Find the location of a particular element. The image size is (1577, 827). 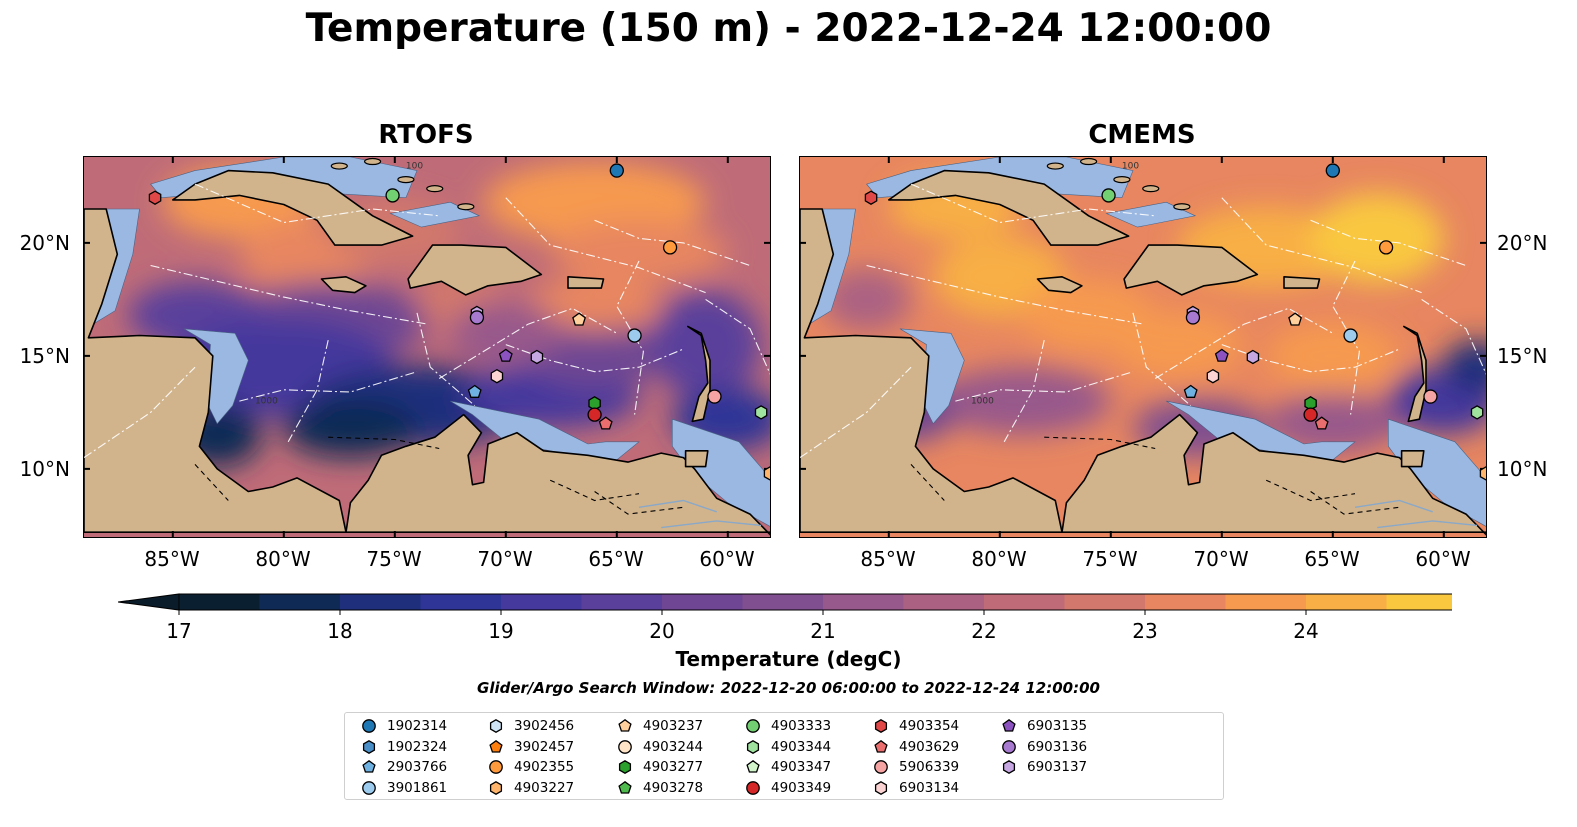

legend-label: 4903629 is located at coordinates (929, 746).